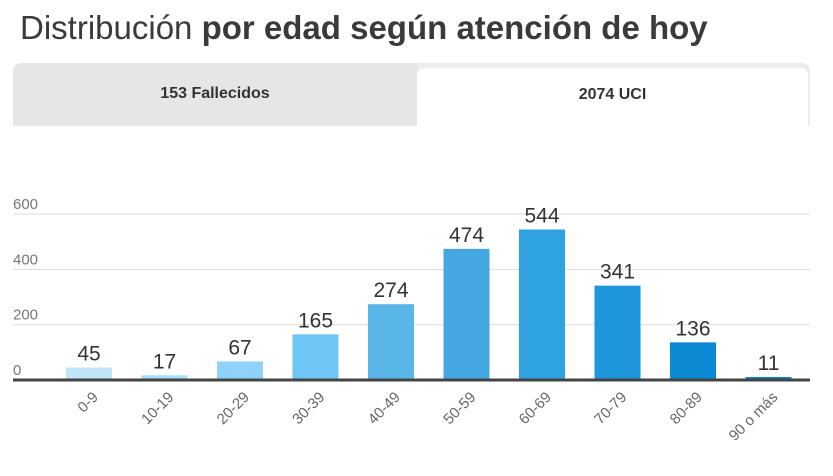 Image resolution: width=833 pixels, height=476 pixels. I want to click on x-tick-label-60-69: 60-69, so click(535, 408).